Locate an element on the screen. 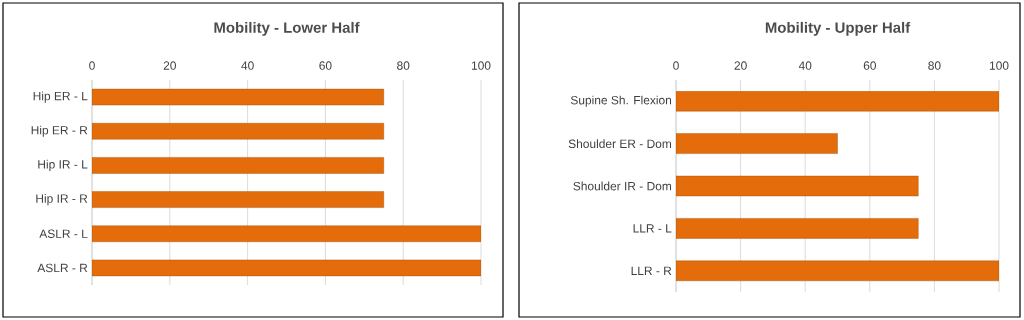  y-tick-label: Shoulder ER - Dom is located at coordinates (620, 143).